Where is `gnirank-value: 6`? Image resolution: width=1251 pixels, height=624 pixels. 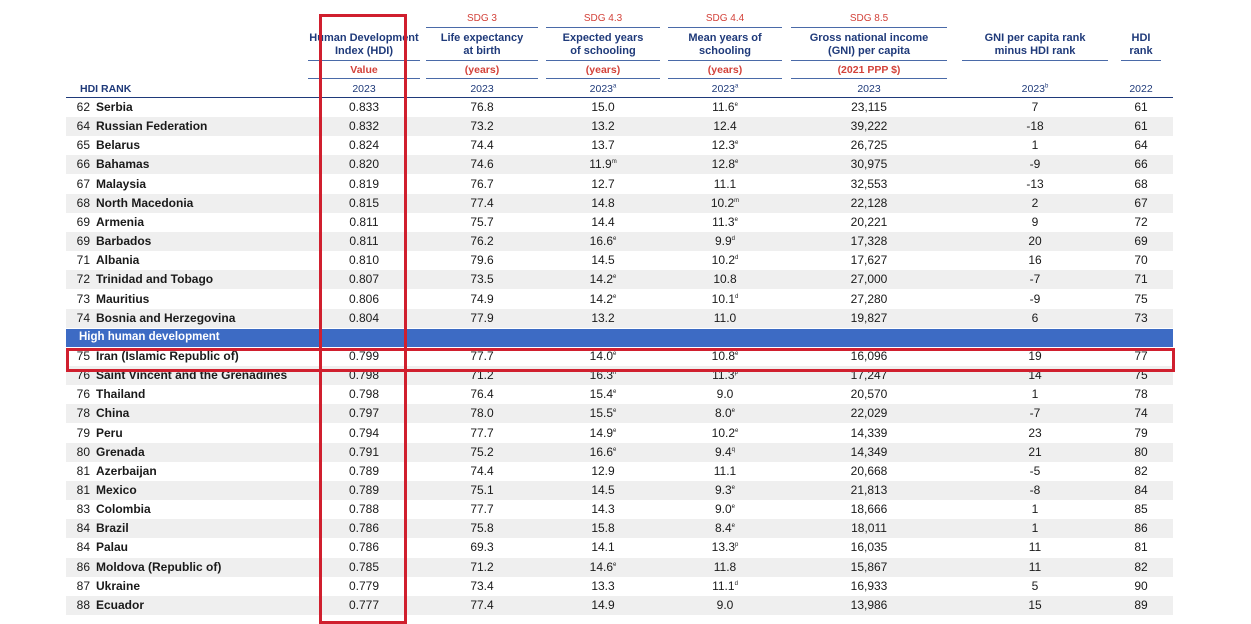
gnirank-value: 6 is located at coordinates (1035, 317).